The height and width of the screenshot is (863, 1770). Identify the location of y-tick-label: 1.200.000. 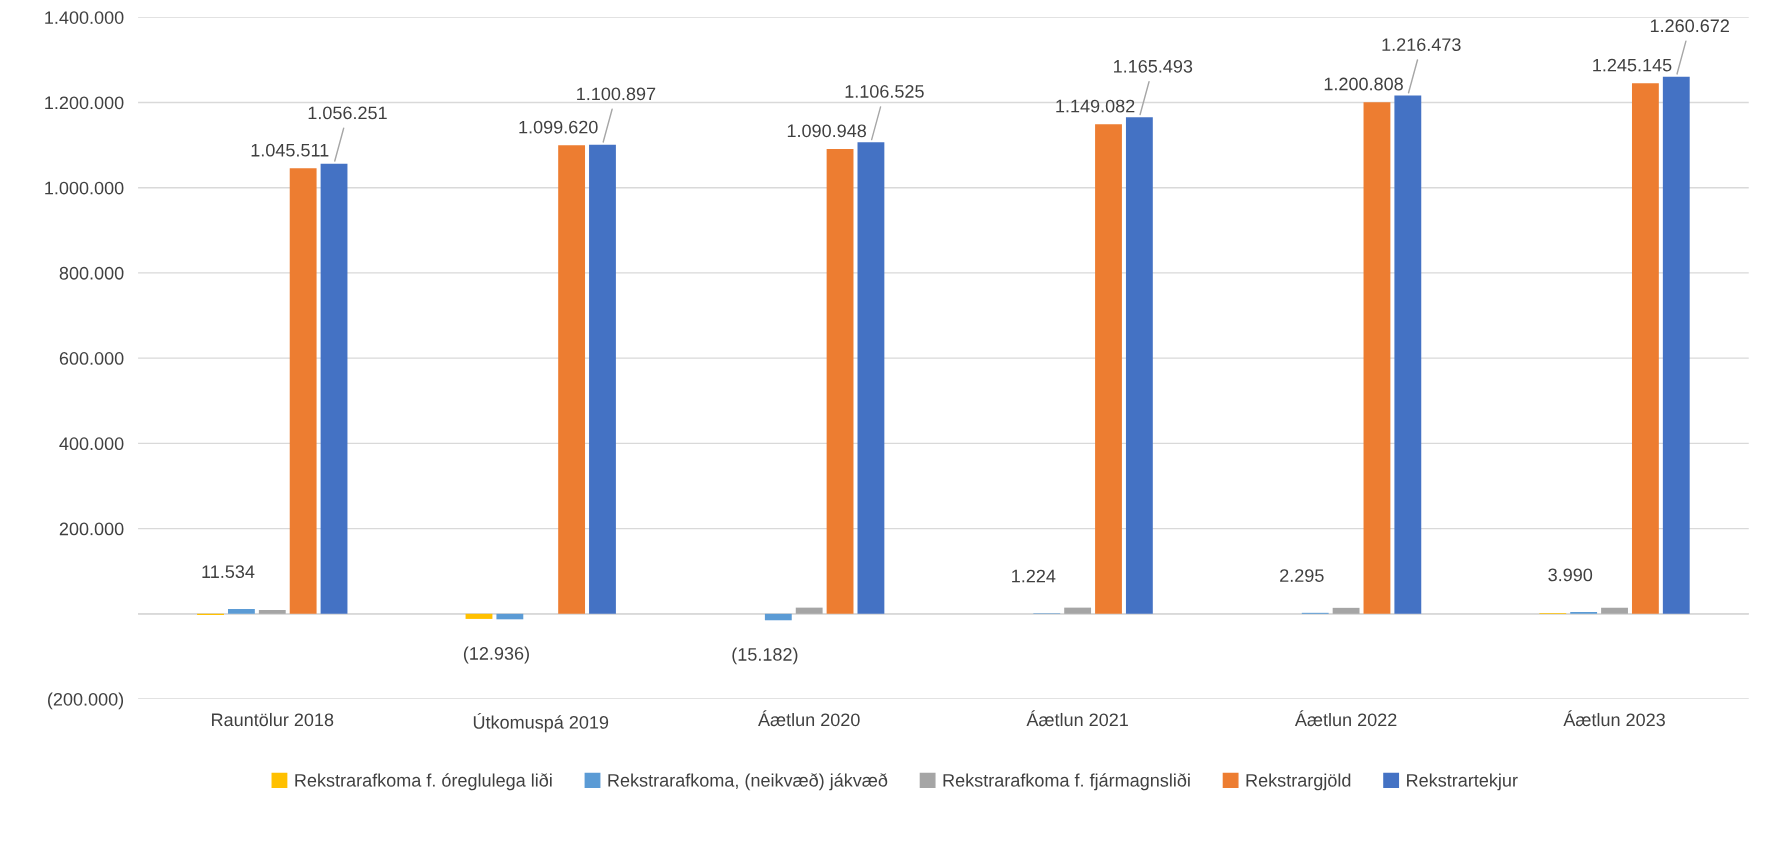
(84, 103).